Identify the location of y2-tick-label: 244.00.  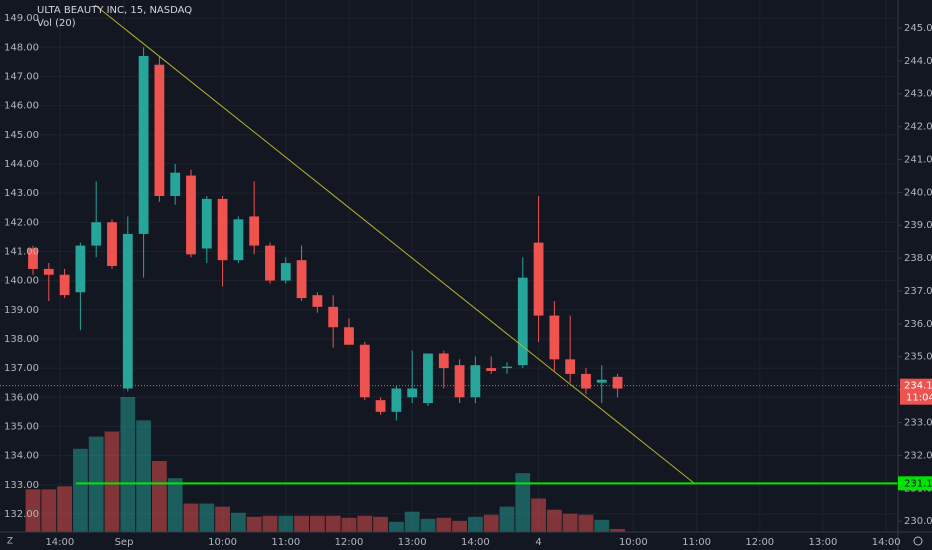
(918, 61).